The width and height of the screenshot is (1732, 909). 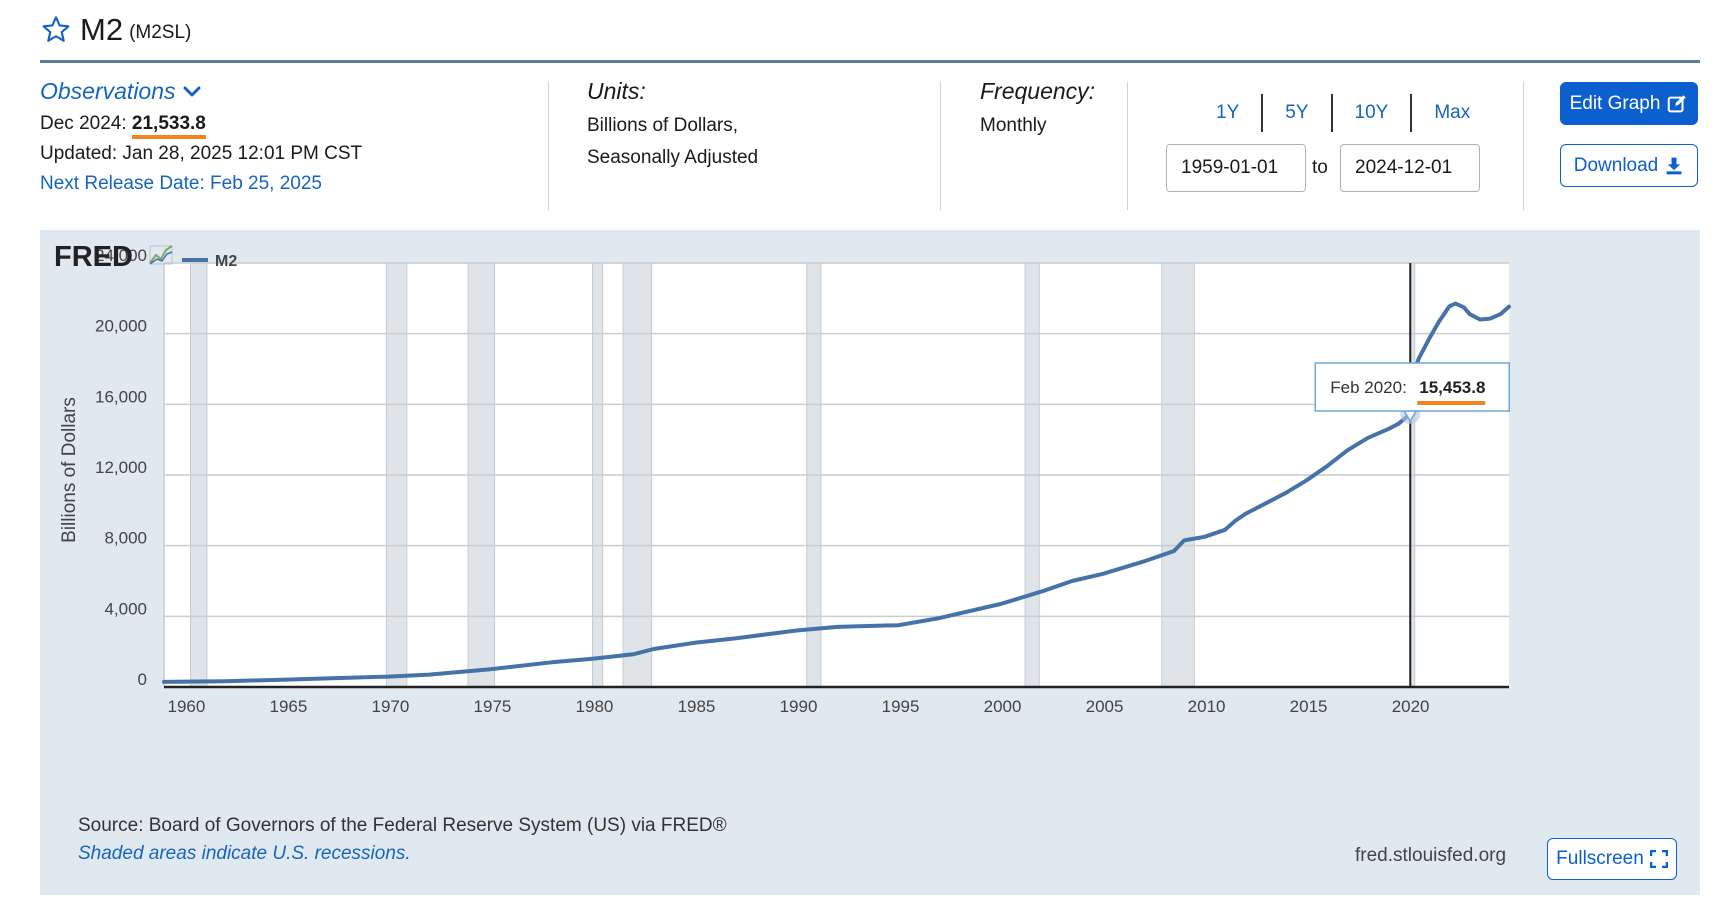 I want to click on y-tick-label: 12,000, so click(x=121, y=467).